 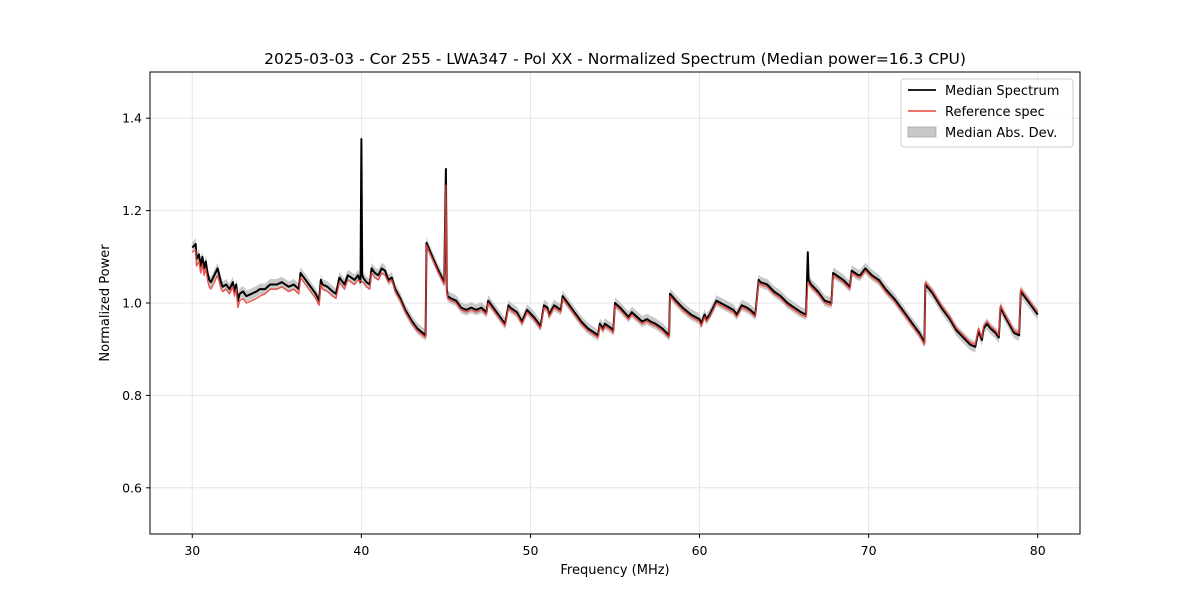 What do you see at coordinates (132, 118) in the screenshot?
I see `y-tick-label: 1.4` at bounding box center [132, 118].